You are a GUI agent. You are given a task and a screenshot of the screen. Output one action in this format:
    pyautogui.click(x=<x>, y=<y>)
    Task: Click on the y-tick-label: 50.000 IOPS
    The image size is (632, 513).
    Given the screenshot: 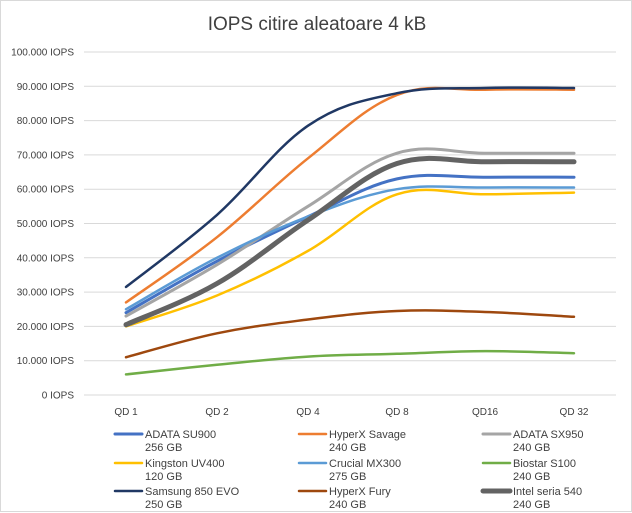 What is the action you would take?
    pyautogui.click(x=46, y=224)
    